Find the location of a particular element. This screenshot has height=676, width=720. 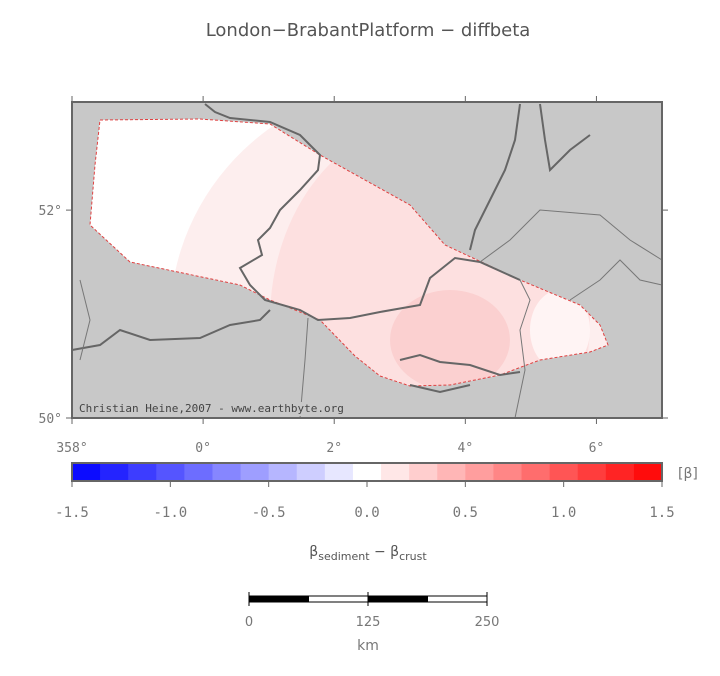

colorbar-tick-label: -1.5 is located at coordinates (72, 513).